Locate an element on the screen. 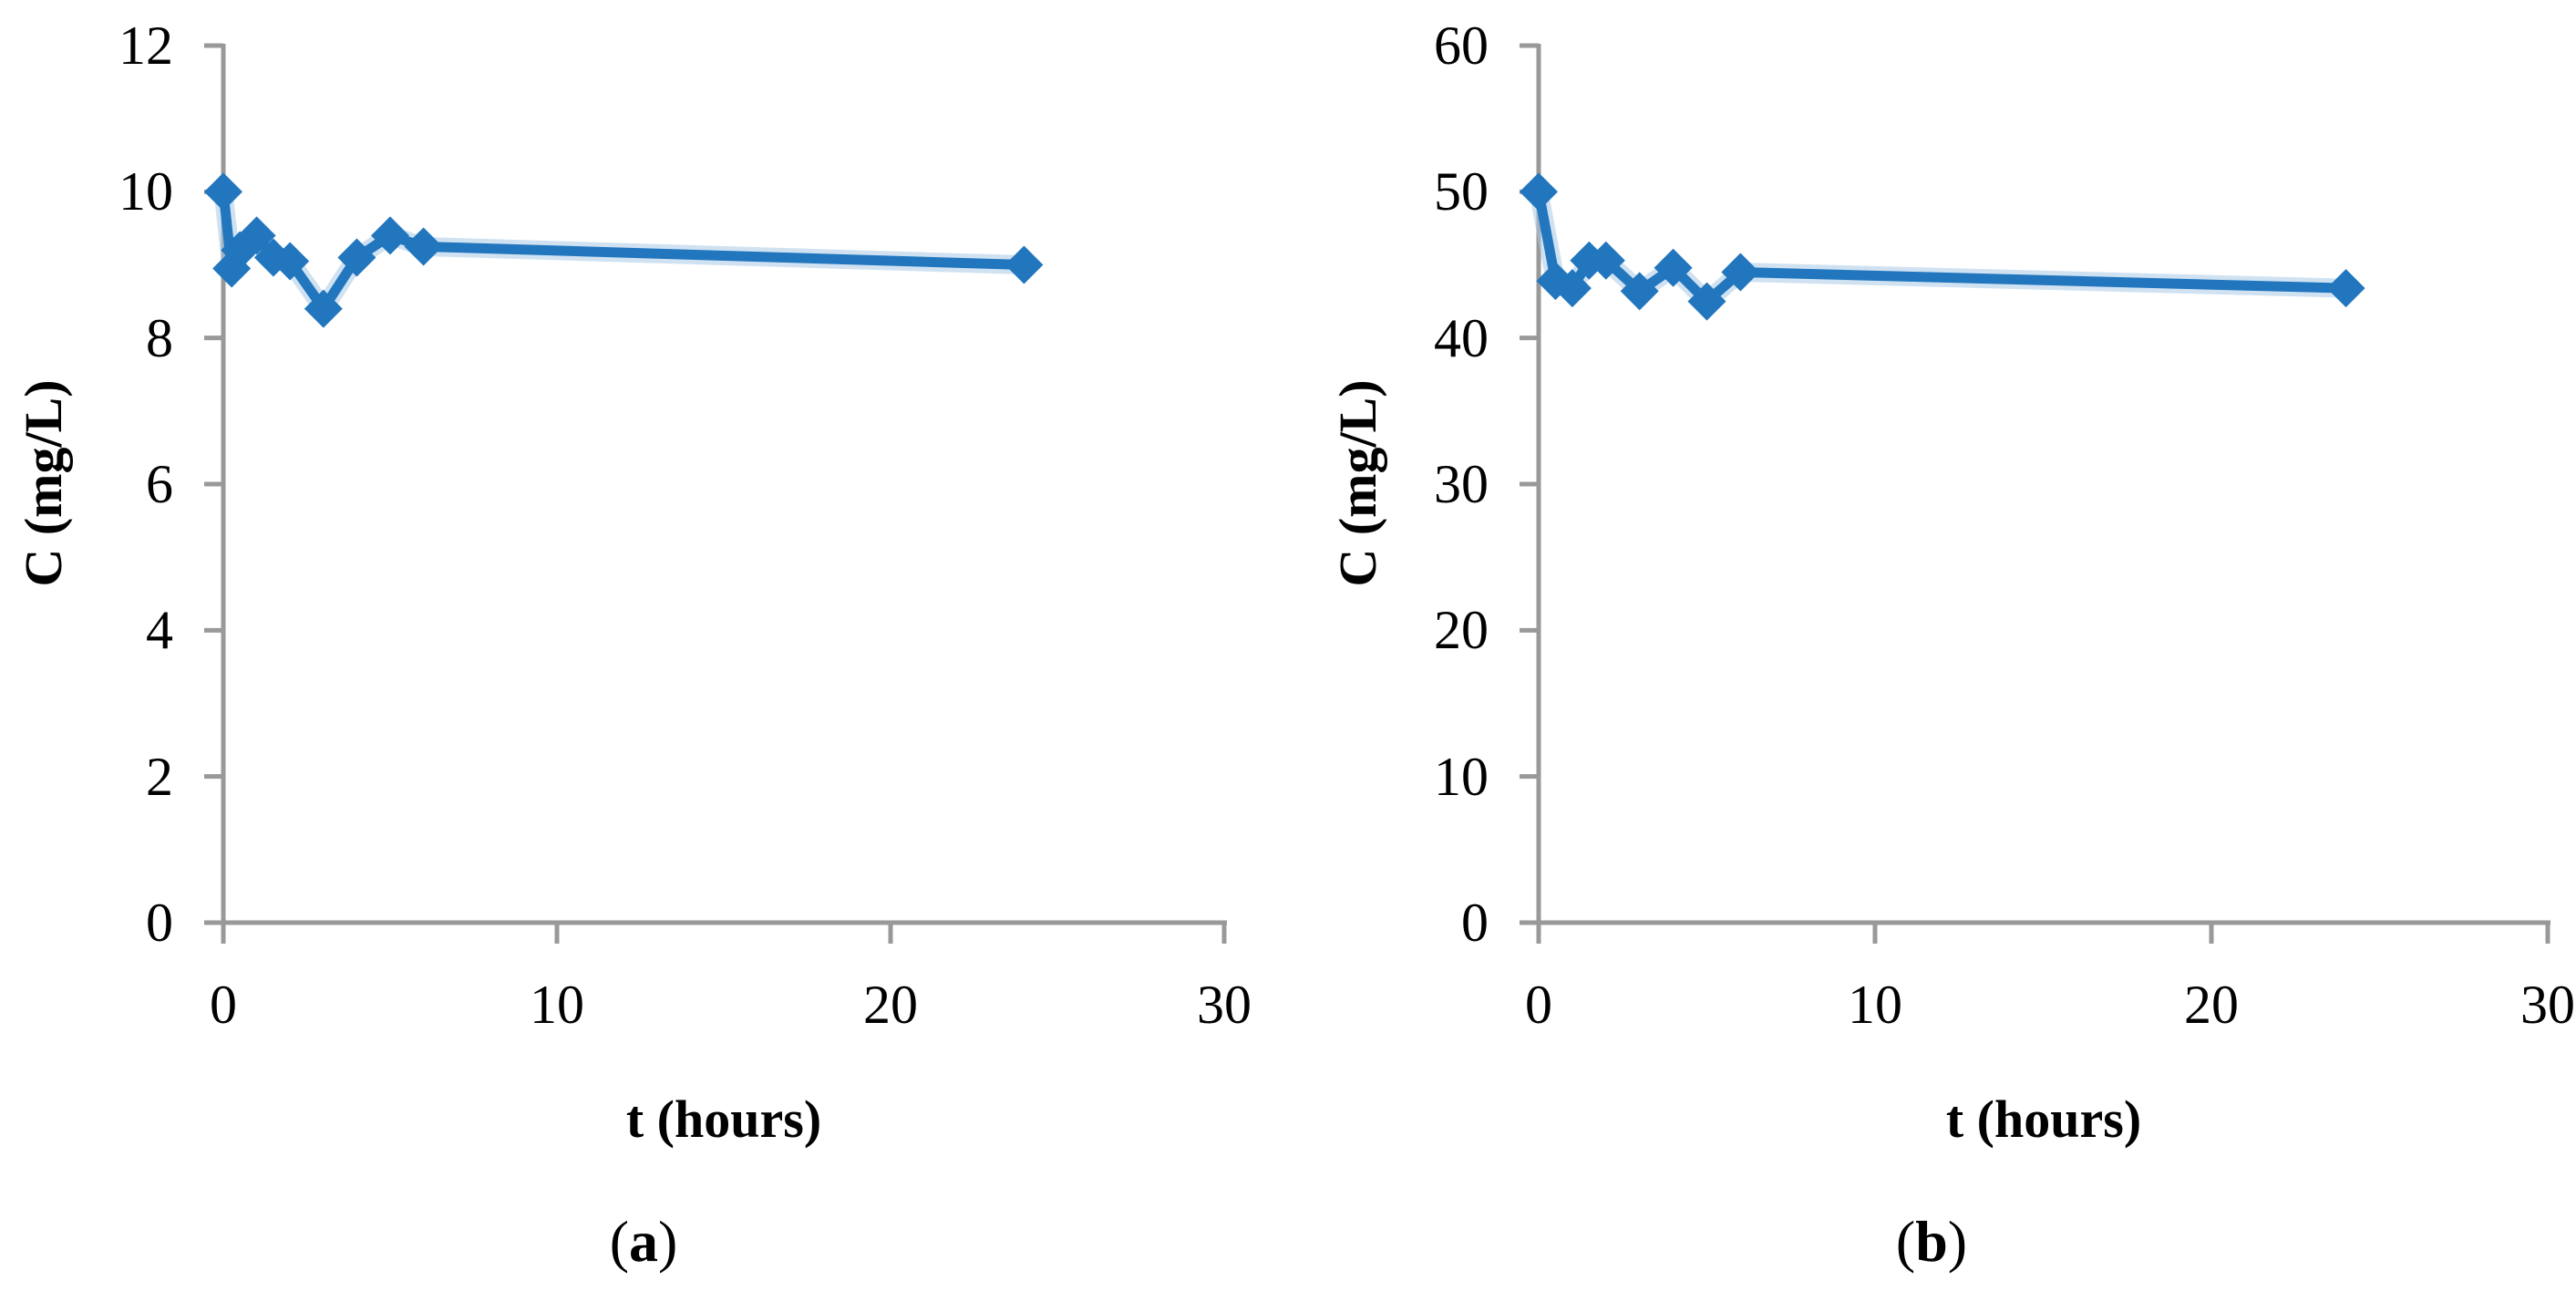 The width and height of the screenshot is (2576, 1301). caption-b-letter: b is located at coordinates (1932, 1242).